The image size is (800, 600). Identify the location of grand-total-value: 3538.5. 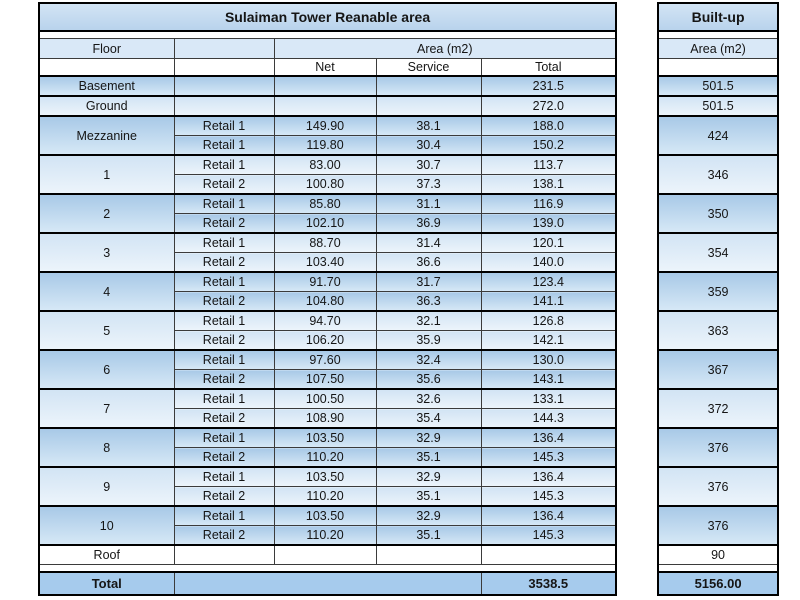
(548, 583).